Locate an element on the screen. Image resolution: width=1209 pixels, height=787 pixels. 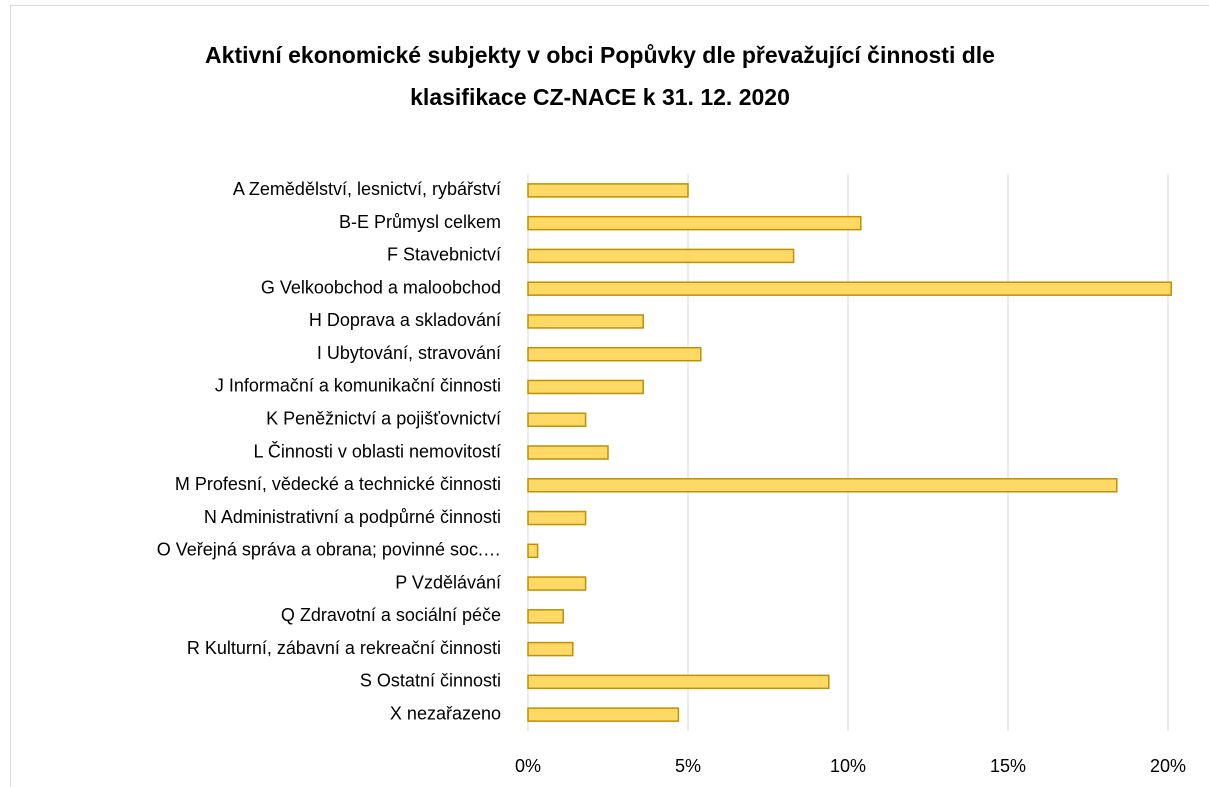
y-tick-label: X nezařazeno is located at coordinates (445, 713).